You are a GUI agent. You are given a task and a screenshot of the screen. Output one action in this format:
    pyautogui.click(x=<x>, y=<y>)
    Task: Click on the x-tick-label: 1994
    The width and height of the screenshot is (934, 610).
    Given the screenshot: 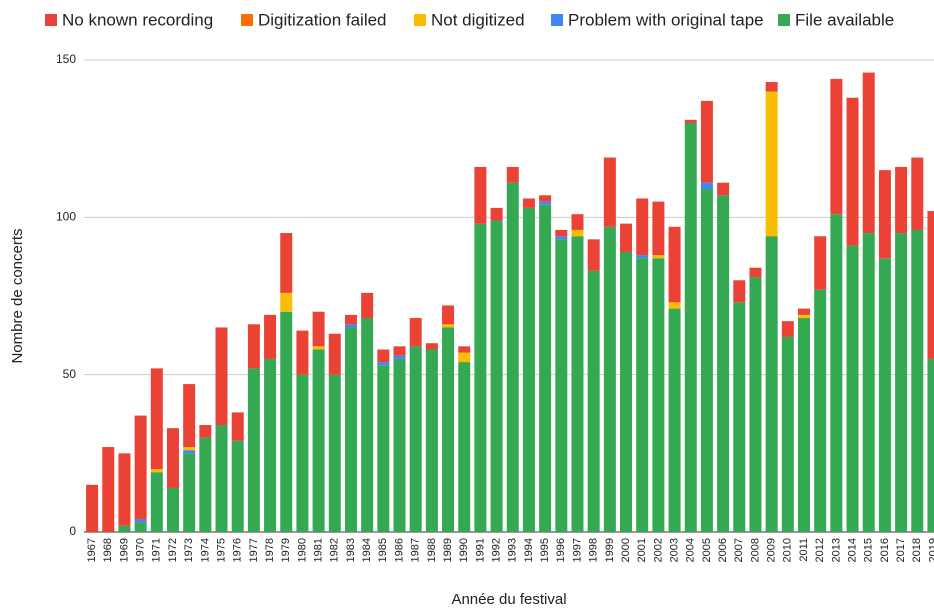 What is the action you would take?
    pyautogui.click(x=529, y=550)
    